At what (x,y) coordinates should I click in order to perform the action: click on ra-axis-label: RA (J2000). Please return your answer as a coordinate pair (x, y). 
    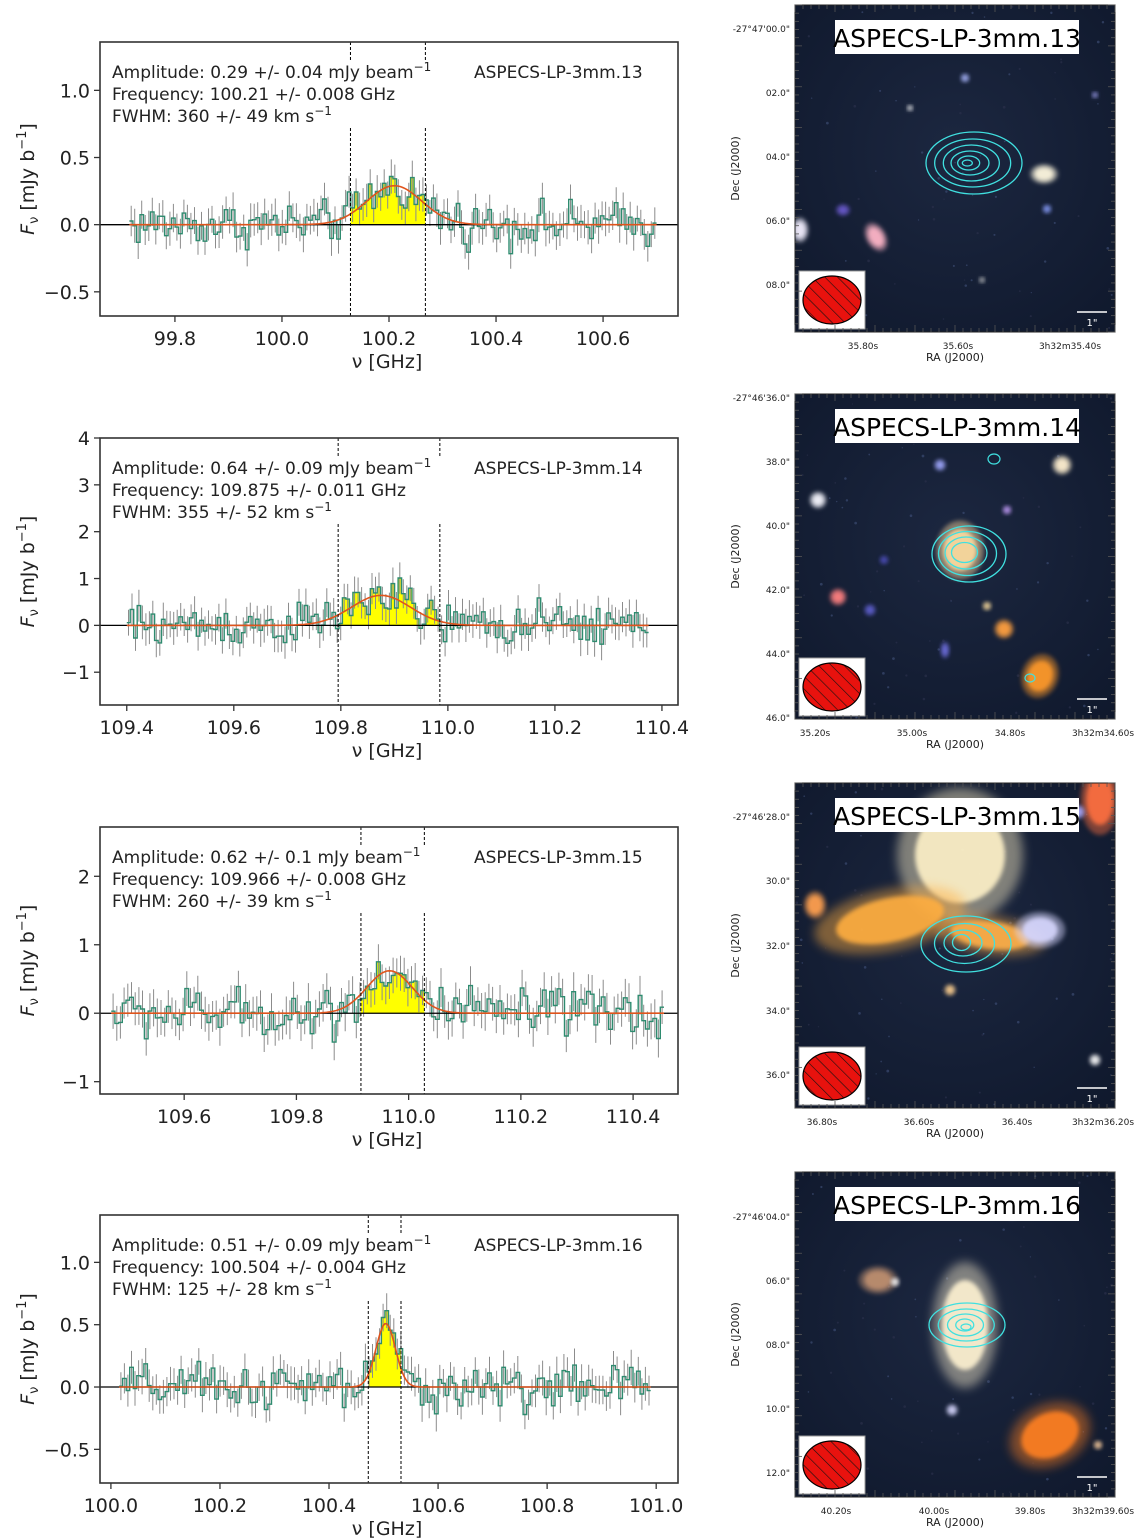
    Looking at the image, I should click on (955, 1522).